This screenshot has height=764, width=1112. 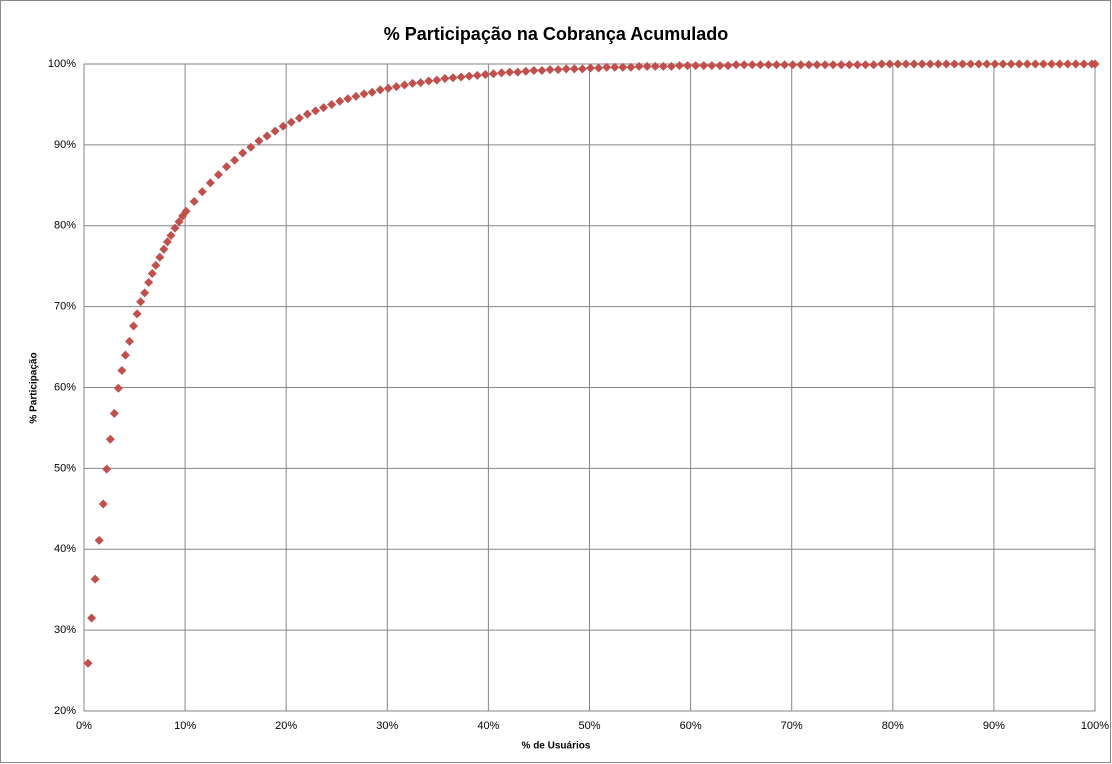 What do you see at coordinates (792, 726) in the screenshot?
I see `x-tick-label: 70%` at bounding box center [792, 726].